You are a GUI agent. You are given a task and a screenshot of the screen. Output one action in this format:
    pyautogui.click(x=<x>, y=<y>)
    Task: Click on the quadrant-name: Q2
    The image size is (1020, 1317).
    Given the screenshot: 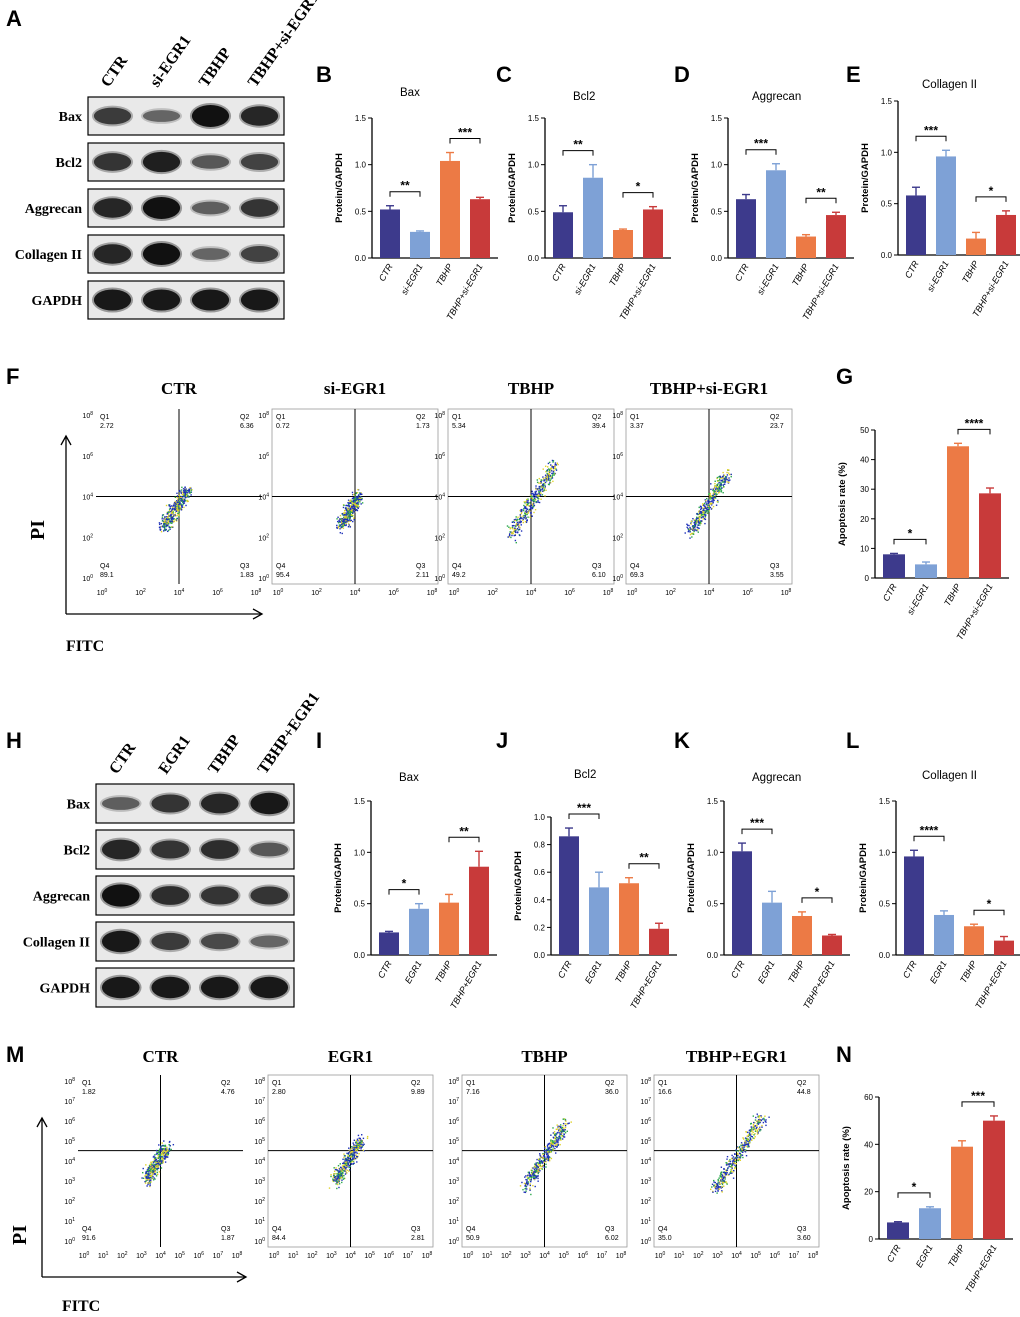 What is the action you would take?
    pyautogui.click(x=420, y=417)
    